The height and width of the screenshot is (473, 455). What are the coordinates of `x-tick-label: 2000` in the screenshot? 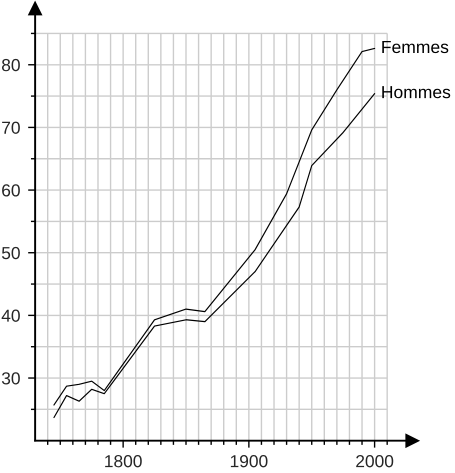 It's located at (375, 461).